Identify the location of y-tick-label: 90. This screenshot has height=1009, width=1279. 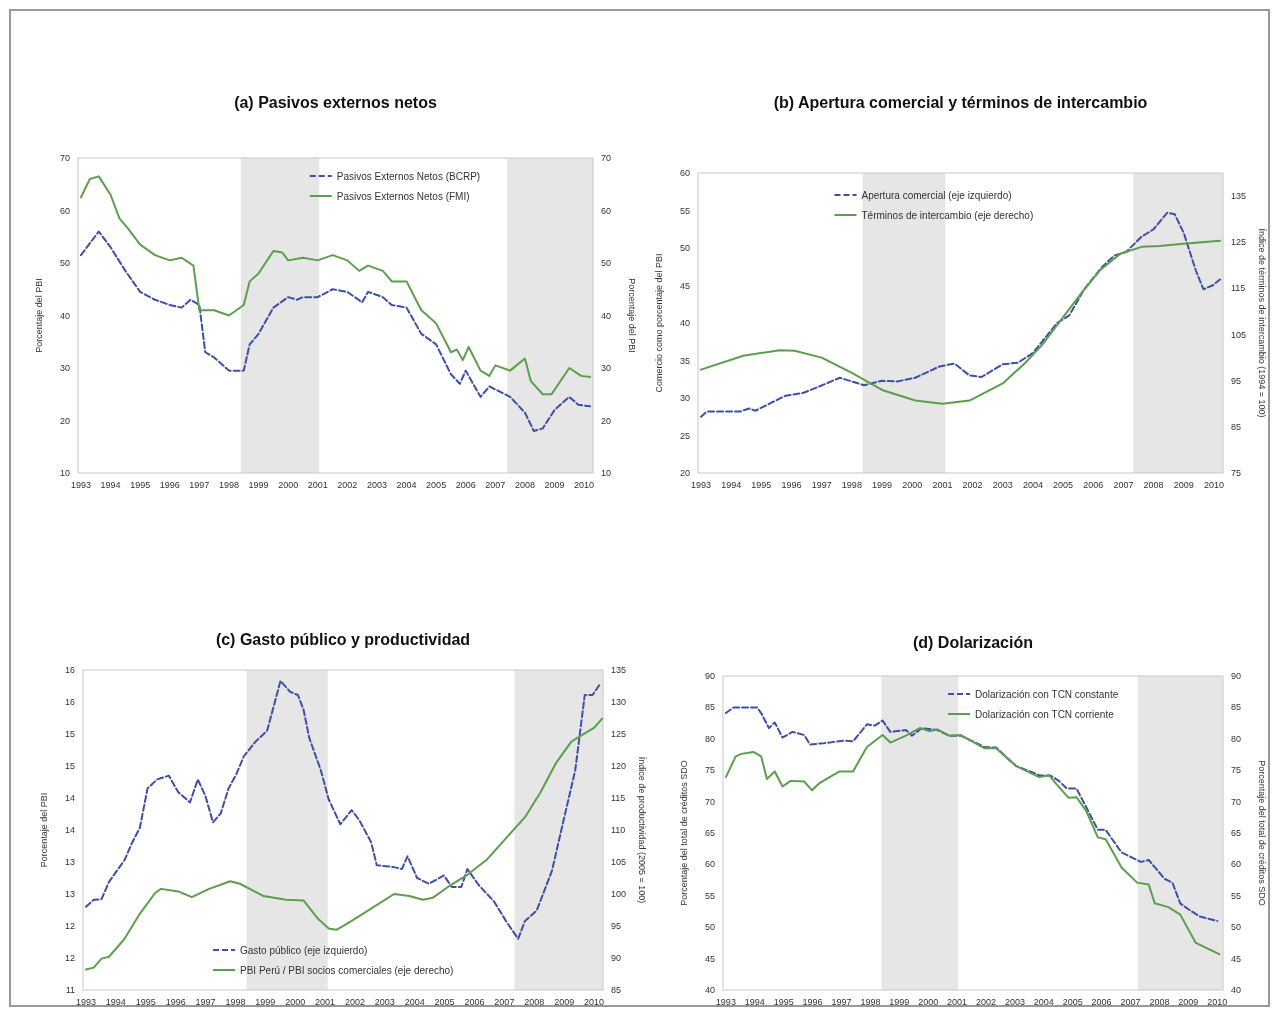
(709, 676).